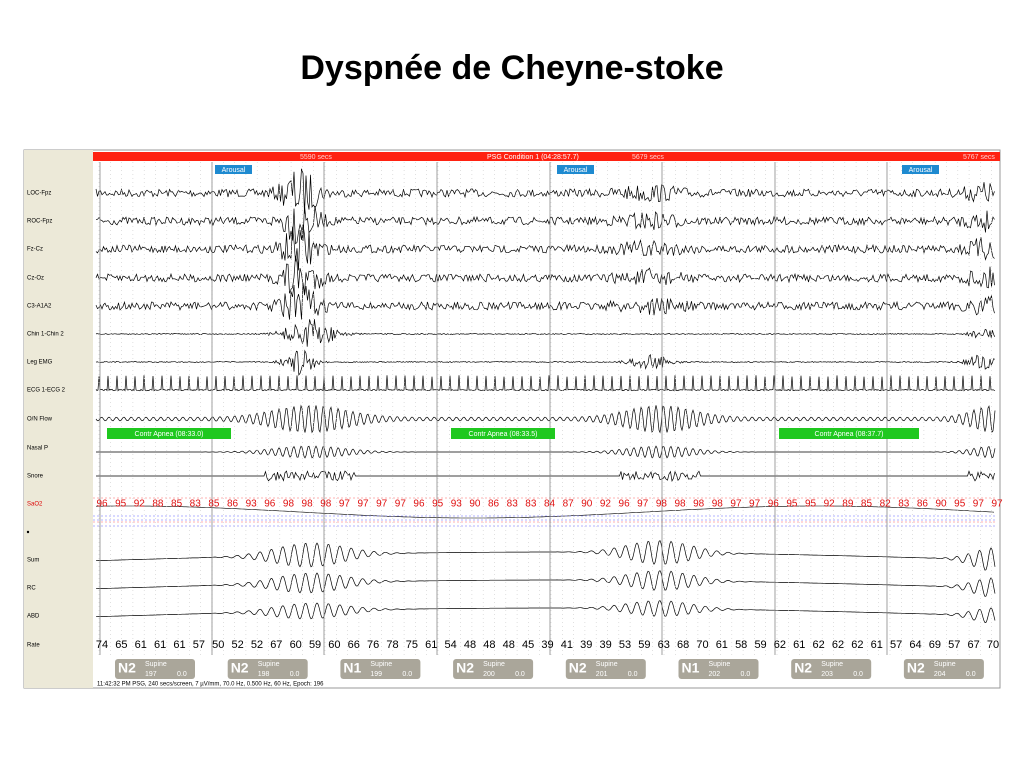  Describe the element at coordinates (550, 504) in the screenshot. I see `sao2-value: 84` at that location.